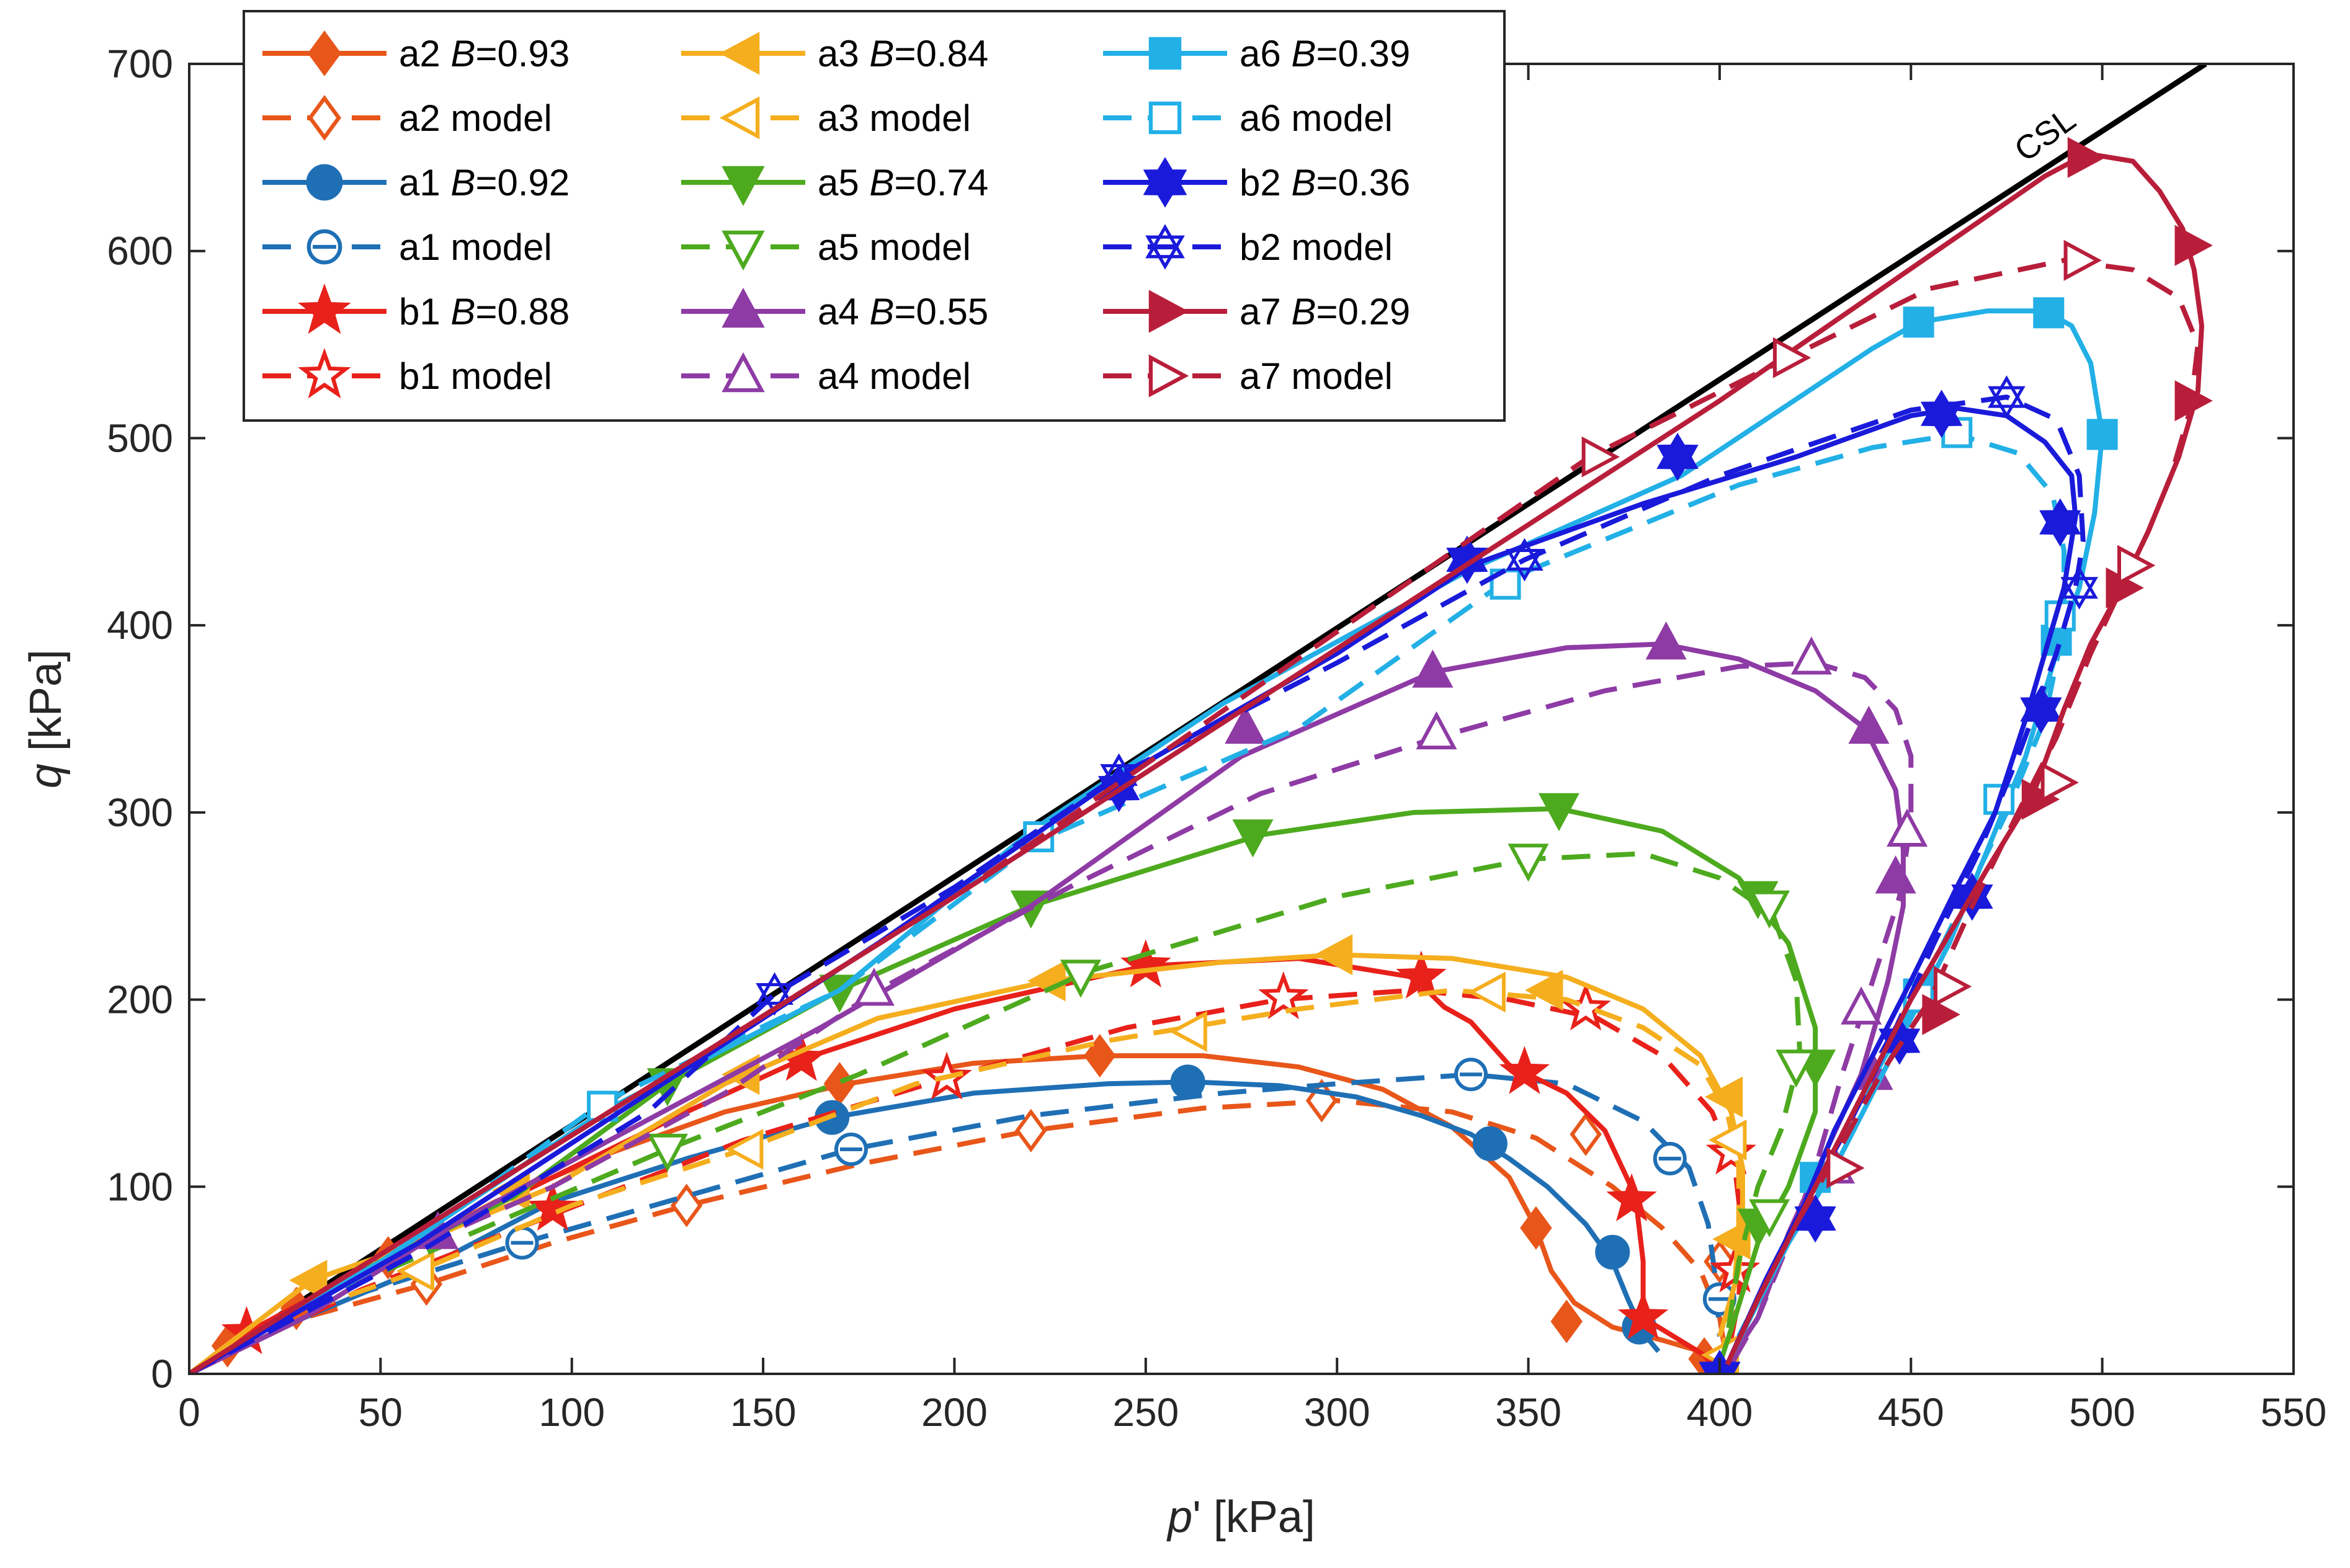 Image resolution: width=2350 pixels, height=1568 pixels. Describe the element at coordinates (140, 438) in the screenshot. I see `y-tick-label: 500` at that location.